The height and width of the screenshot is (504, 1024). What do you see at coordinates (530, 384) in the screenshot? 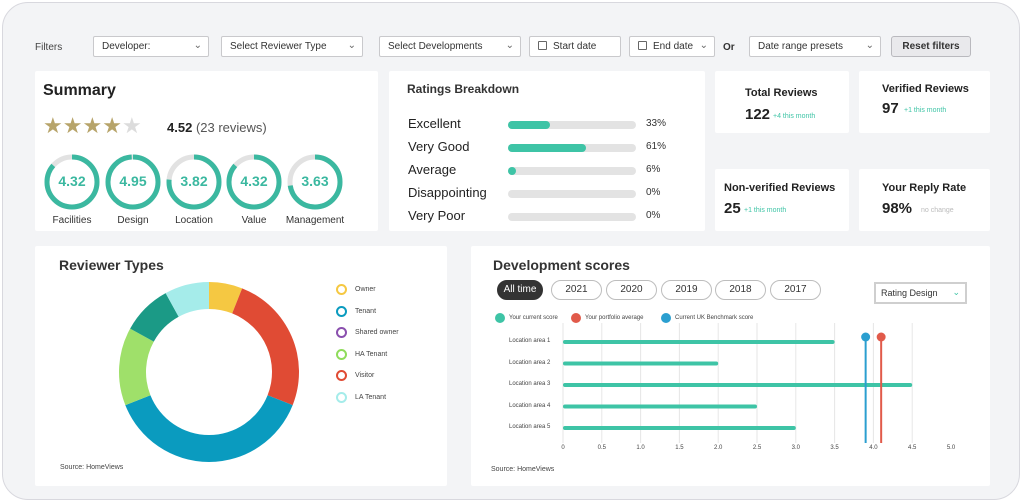
I see `category-label: Location area 3` at bounding box center [530, 384].